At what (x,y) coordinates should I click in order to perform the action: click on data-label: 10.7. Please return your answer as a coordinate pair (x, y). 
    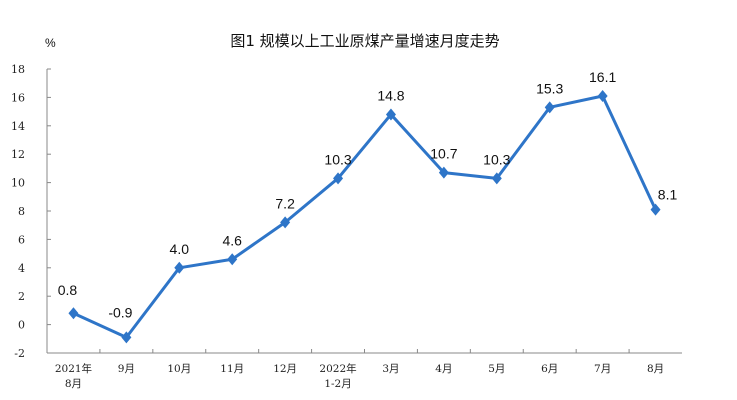
    Looking at the image, I should click on (443, 154).